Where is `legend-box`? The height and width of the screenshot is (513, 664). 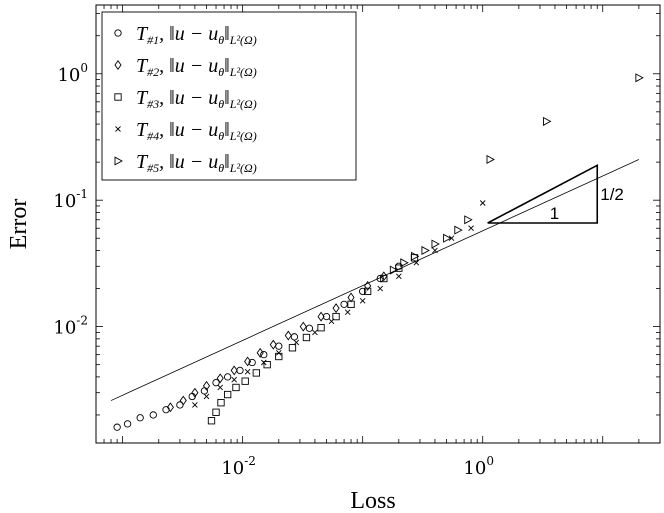 legend-box is located at coordinates (229, 96).